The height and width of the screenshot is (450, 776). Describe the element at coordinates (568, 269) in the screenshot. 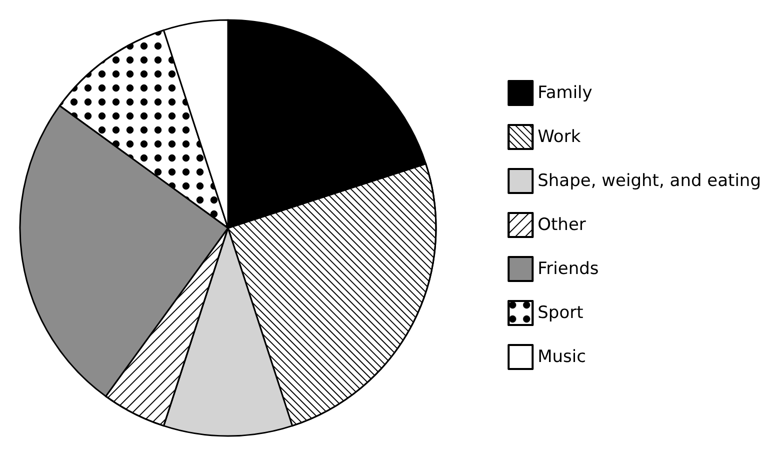

I see `legend-label: Friends` at that location.